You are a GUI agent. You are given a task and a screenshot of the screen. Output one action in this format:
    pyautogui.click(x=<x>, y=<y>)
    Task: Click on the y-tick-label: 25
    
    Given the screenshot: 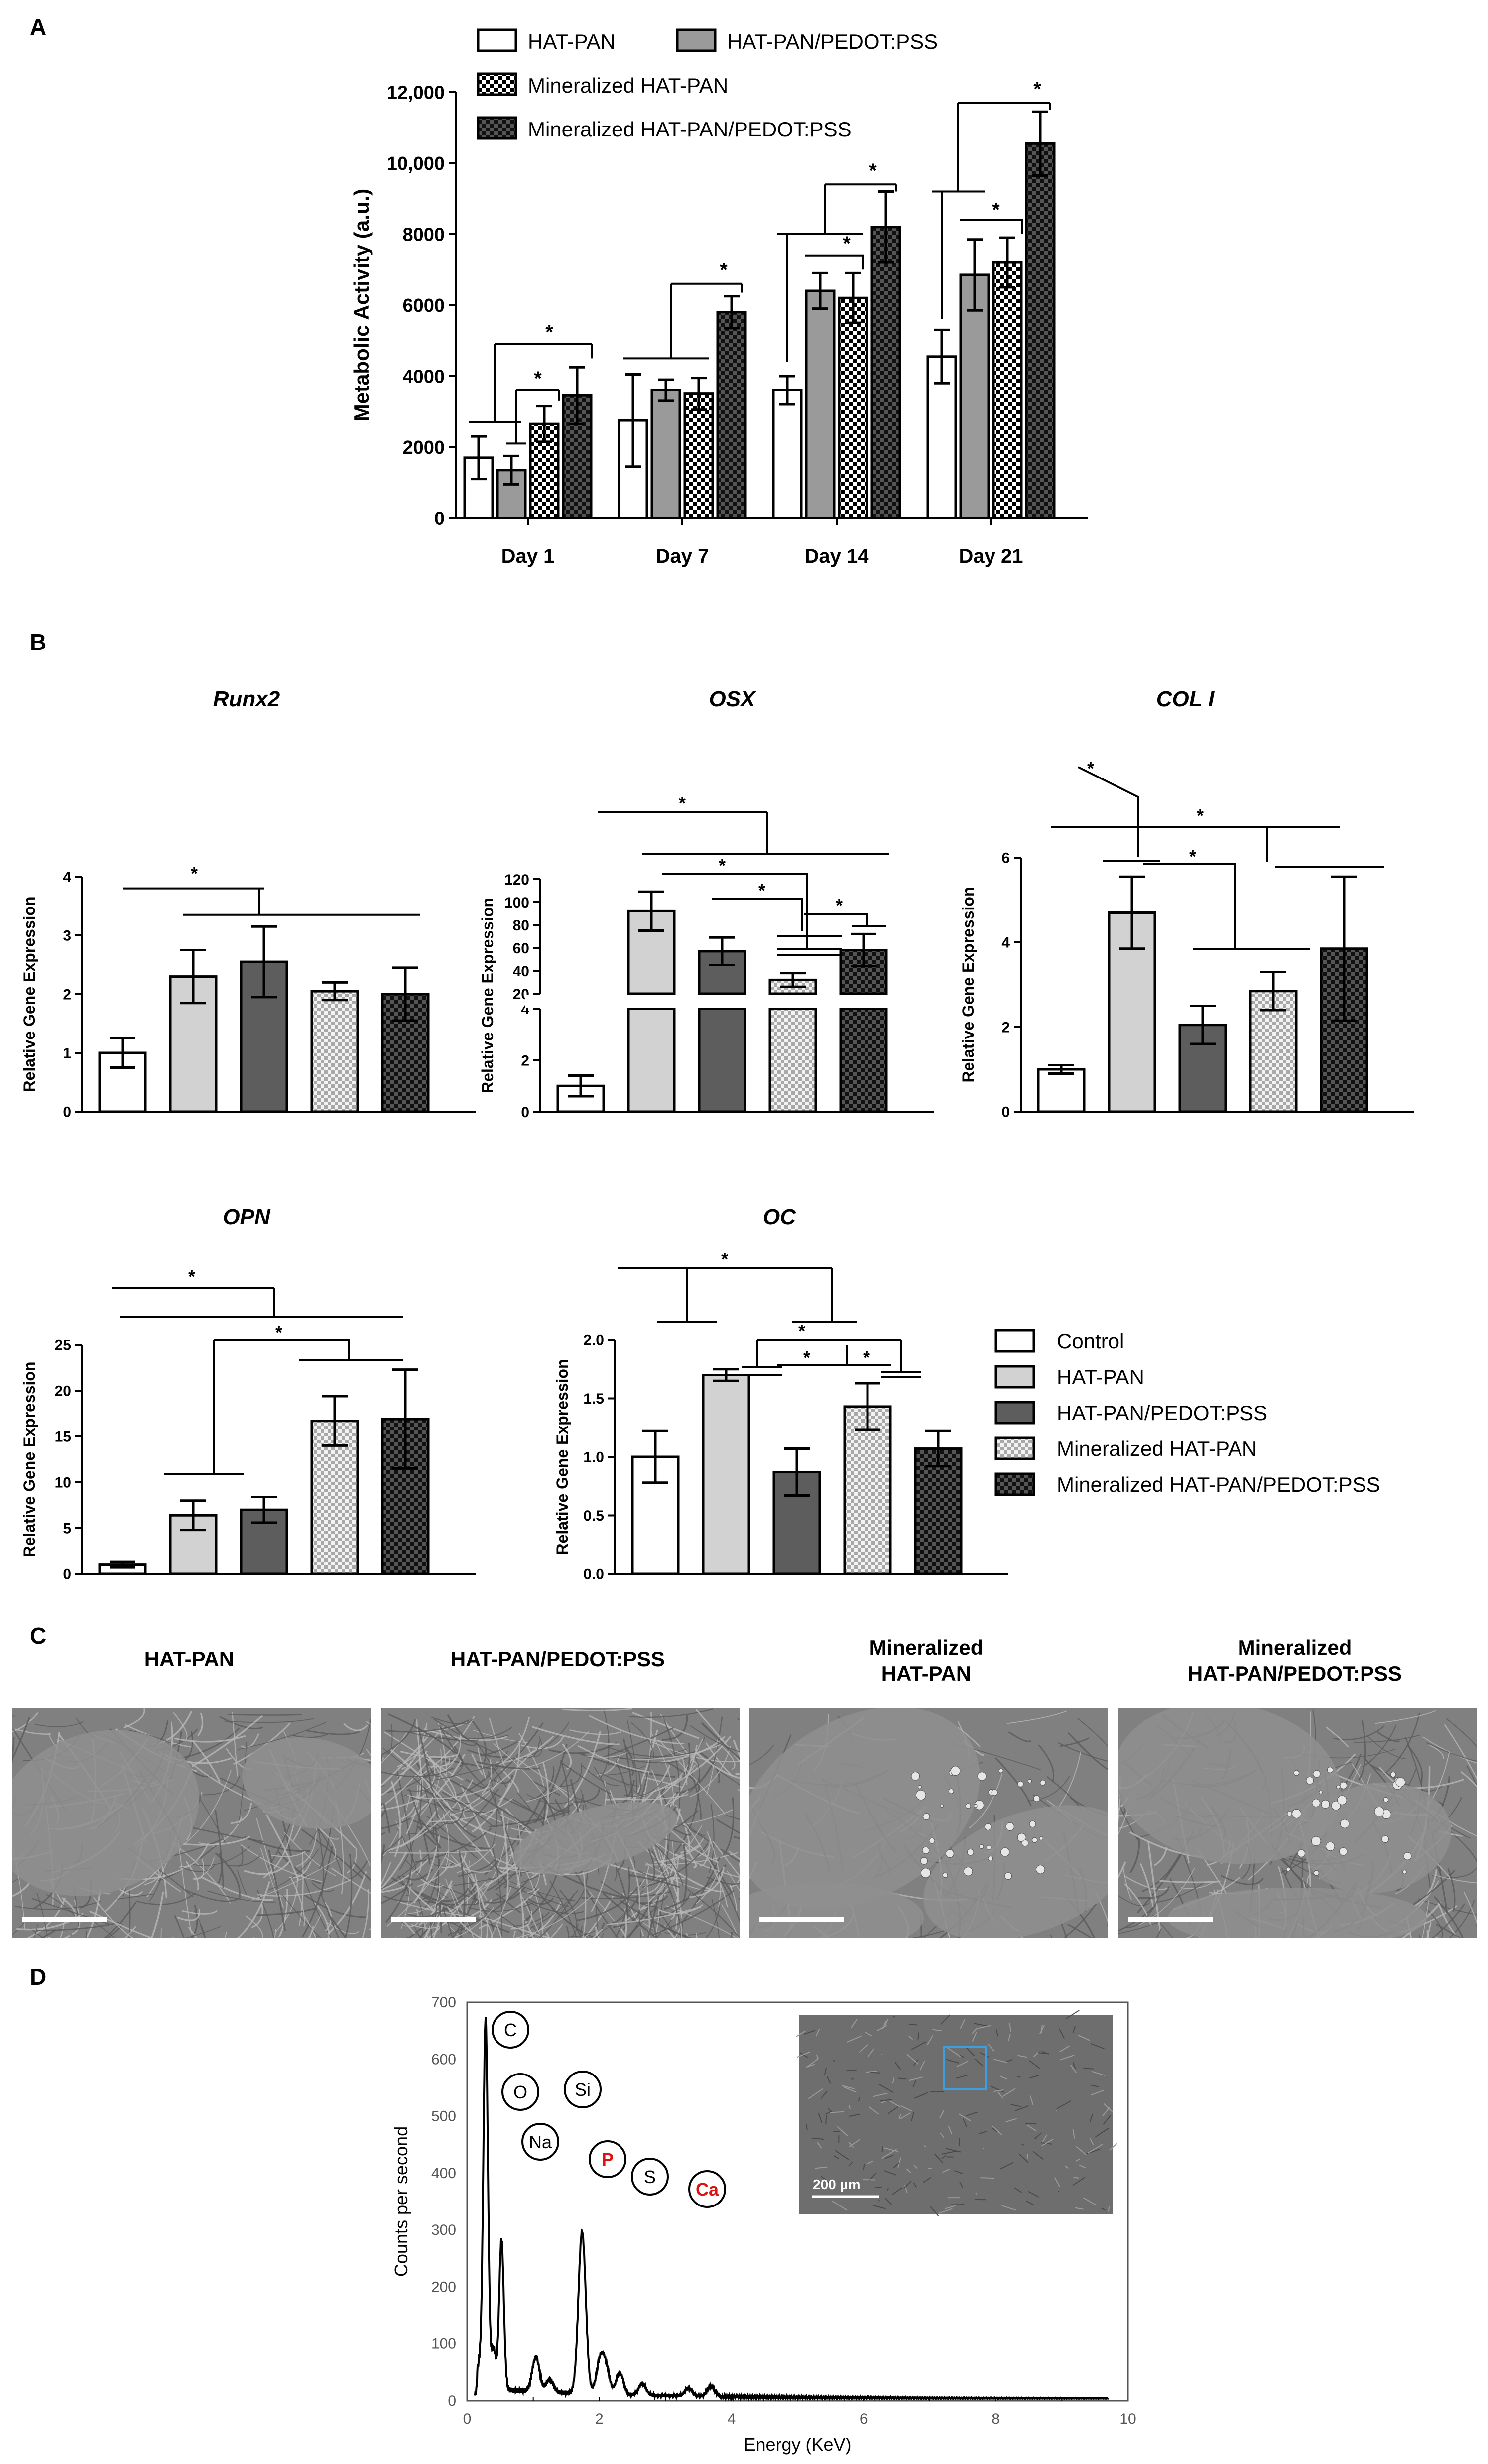 What is the action you would take?
    pyautogui.click(x=63, y=1345)
    